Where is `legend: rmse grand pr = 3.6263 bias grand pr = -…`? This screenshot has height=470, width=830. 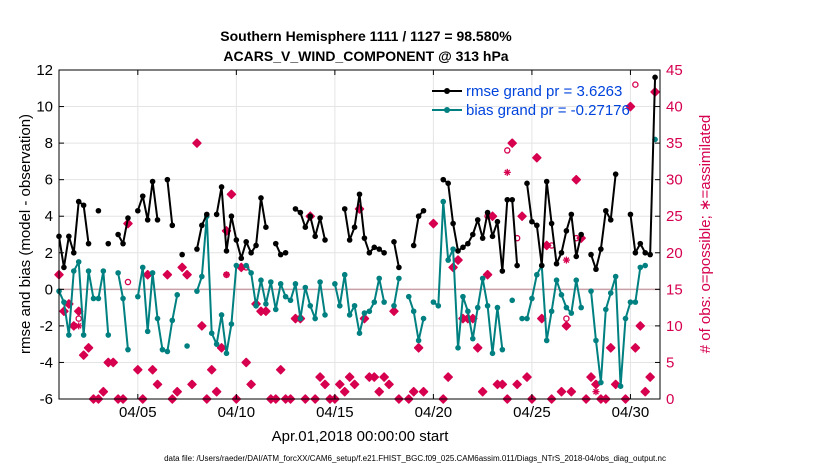
legend: rmse grand pr = 3.6263 bias grand pr = -… is located at coordinates (531, 101).